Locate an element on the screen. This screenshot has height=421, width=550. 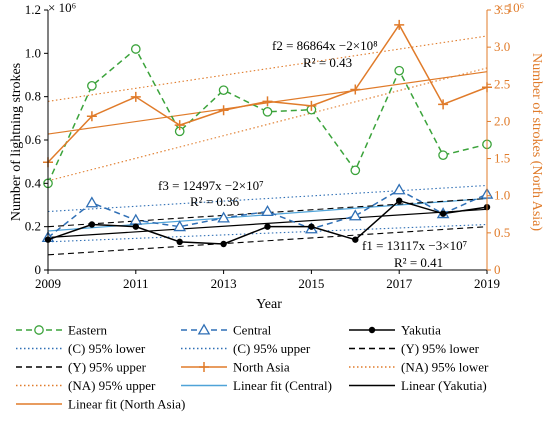
legend-label-y-95-lower: (Y) 95% lower is located at coordinates (440, 348).